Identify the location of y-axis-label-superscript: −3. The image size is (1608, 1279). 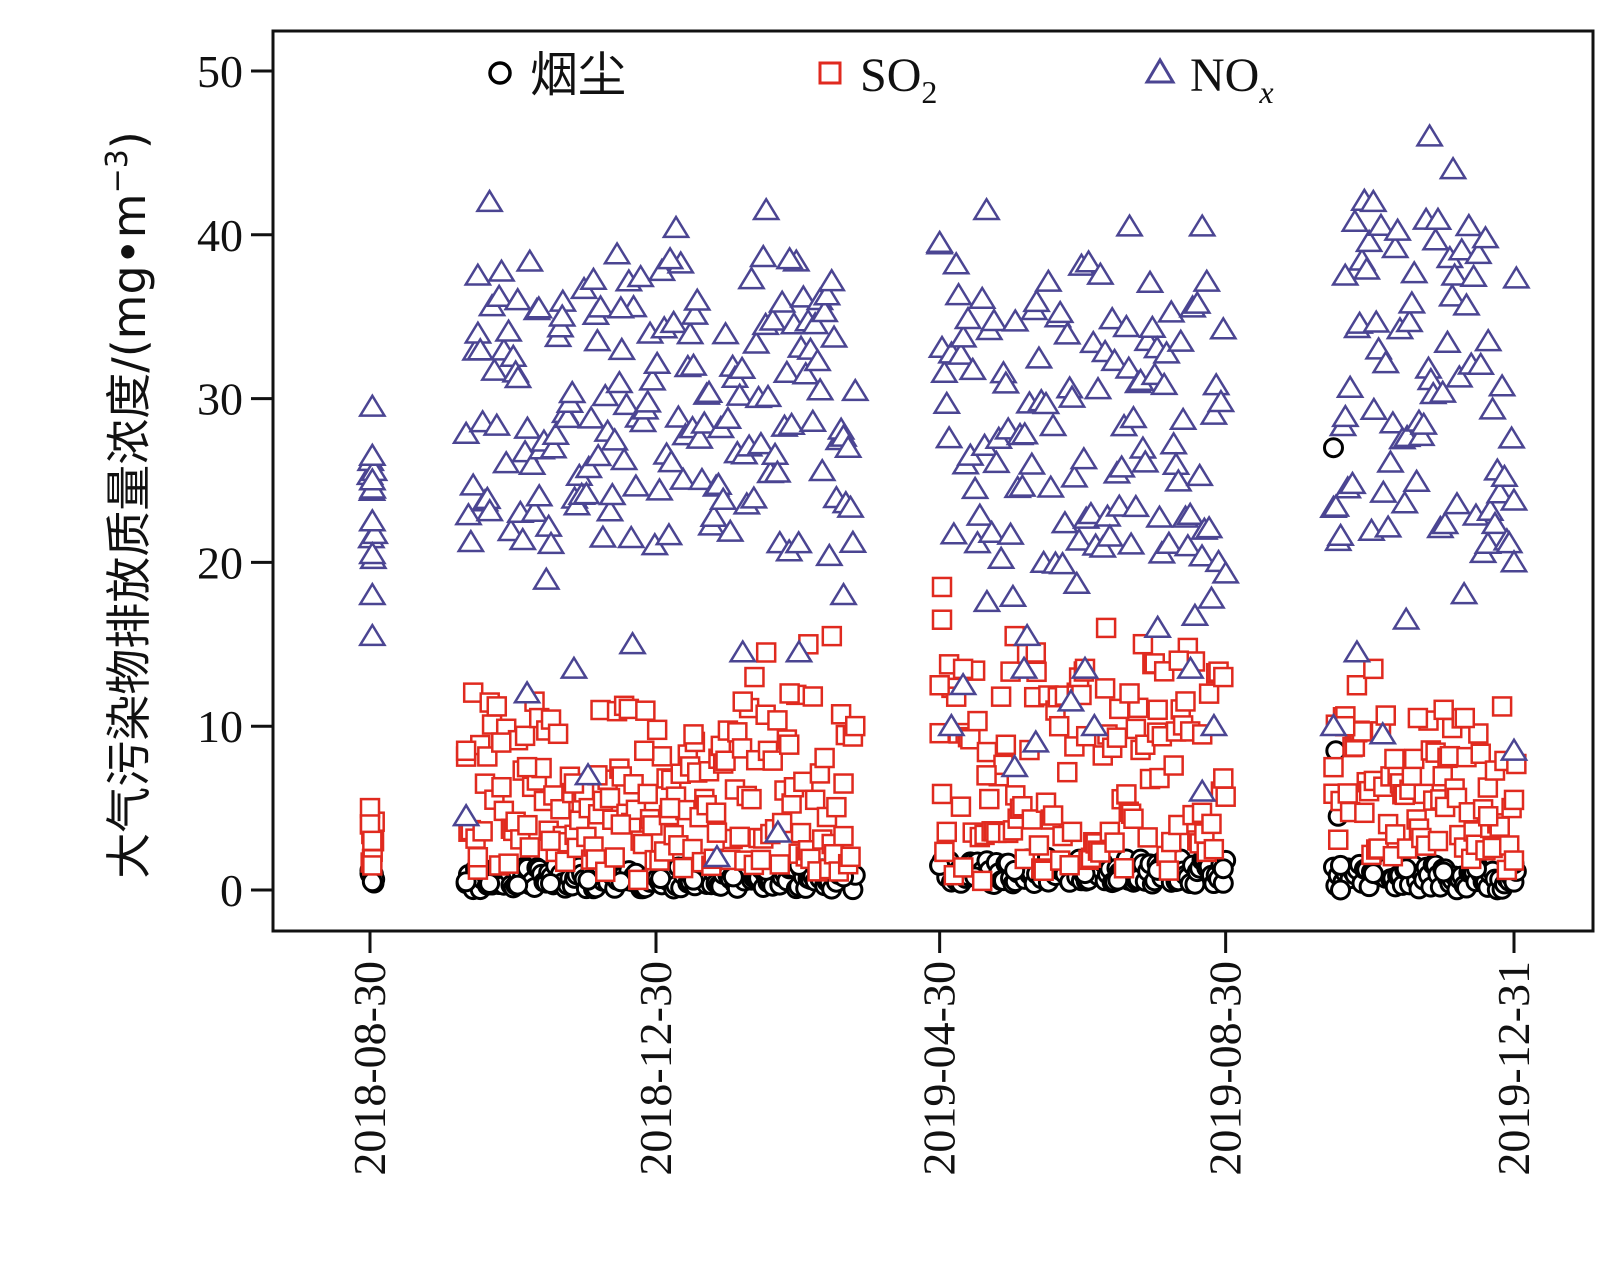
(117, 171).